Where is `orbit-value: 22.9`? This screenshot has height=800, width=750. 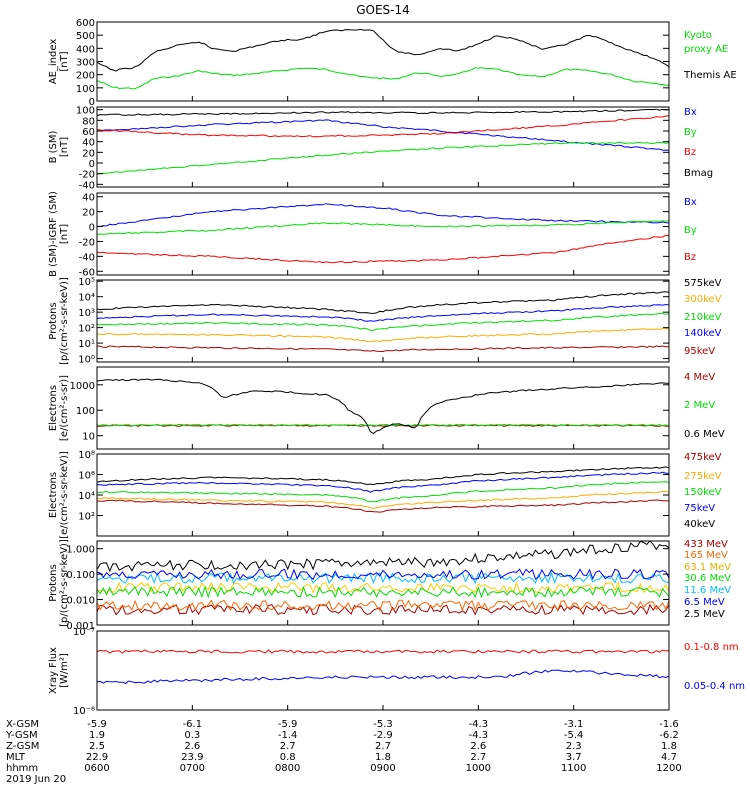 orbit-value: 22.9 is located at coordinates (97, 757).